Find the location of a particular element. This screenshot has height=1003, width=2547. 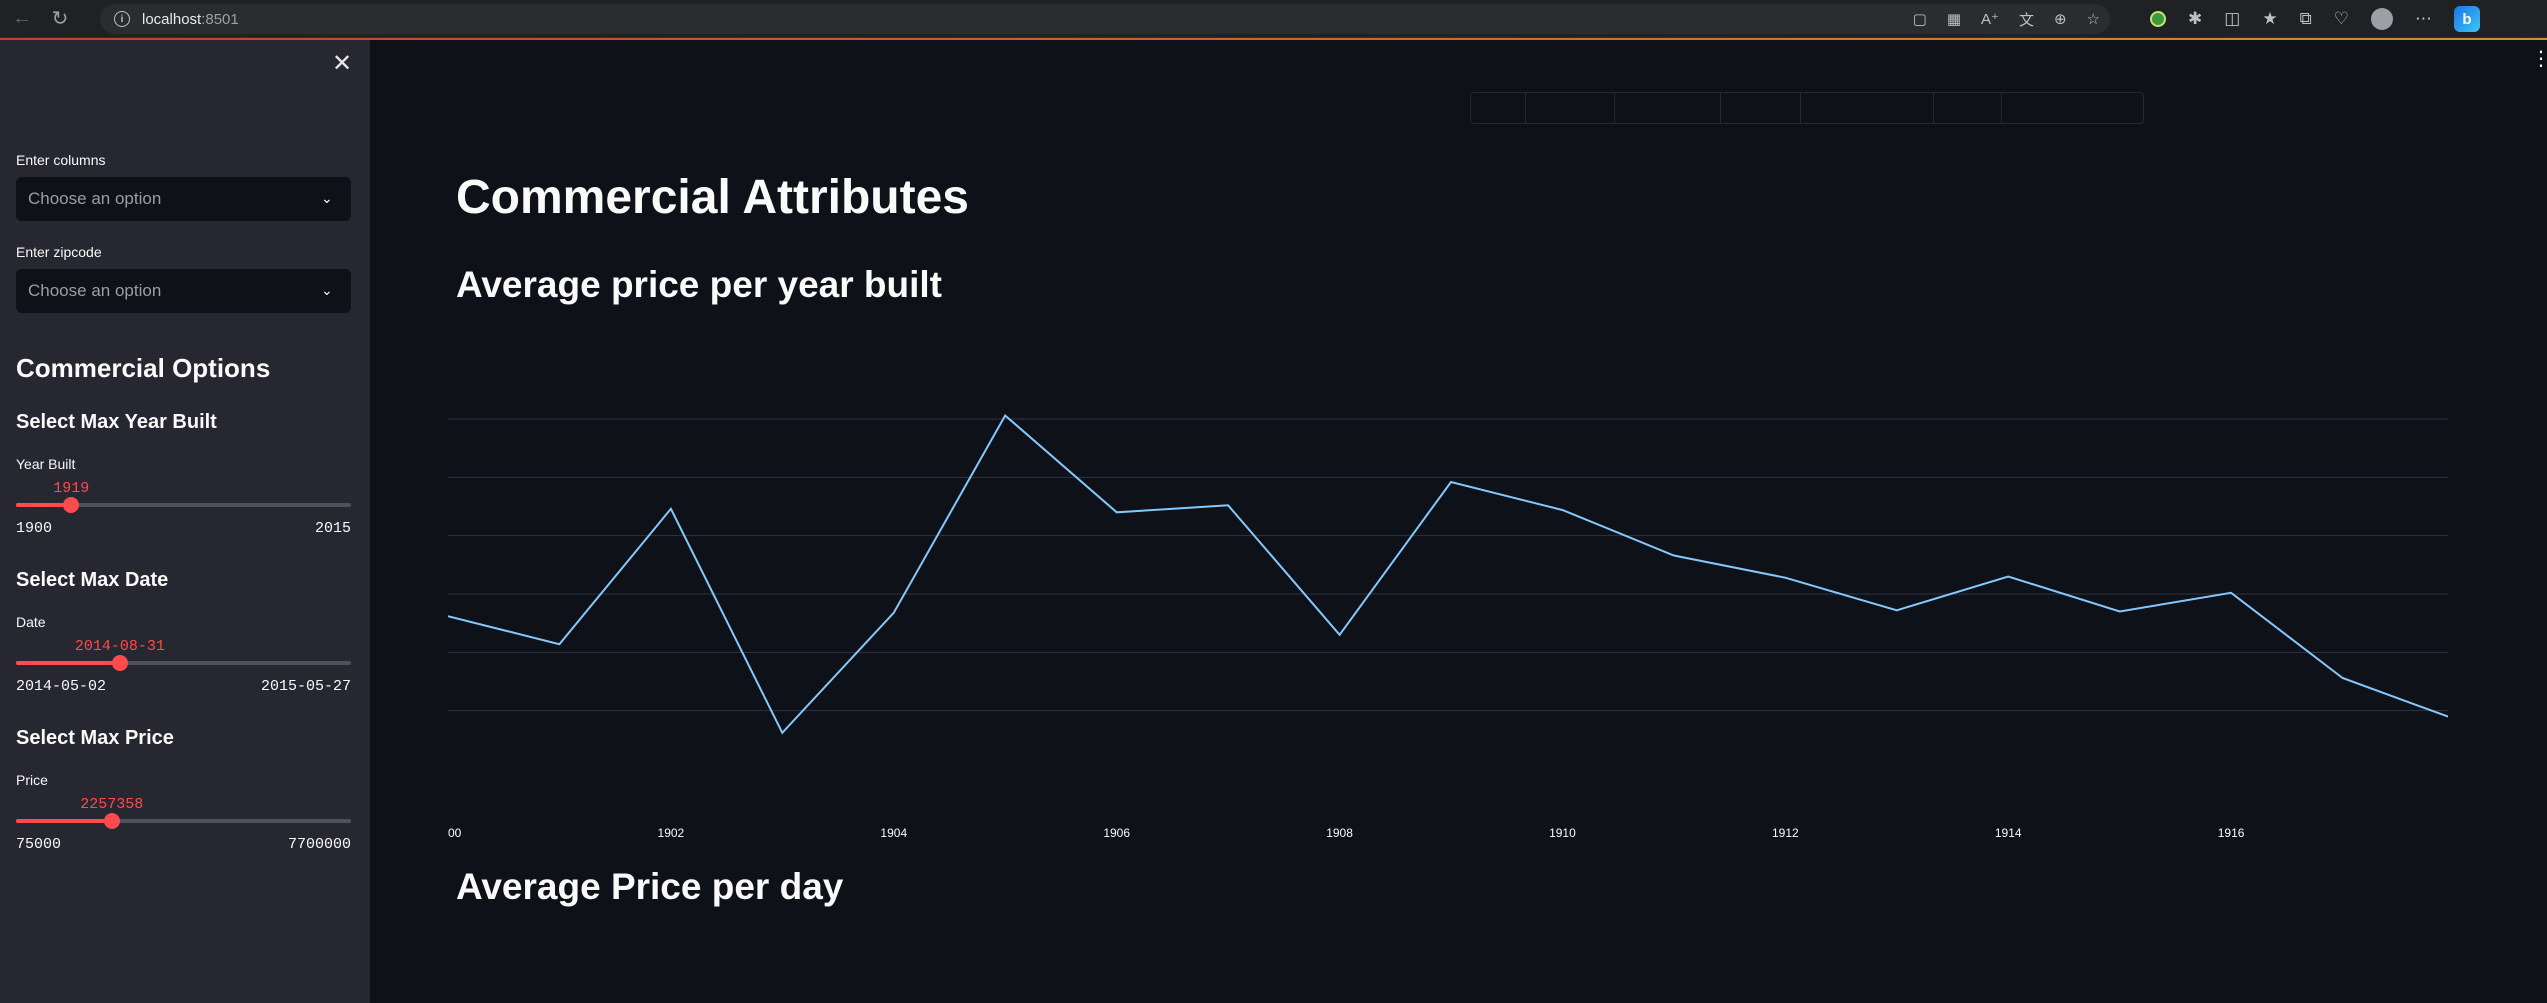

year-slider: 1919 1900 2015 is located at coordinates (183, 510).